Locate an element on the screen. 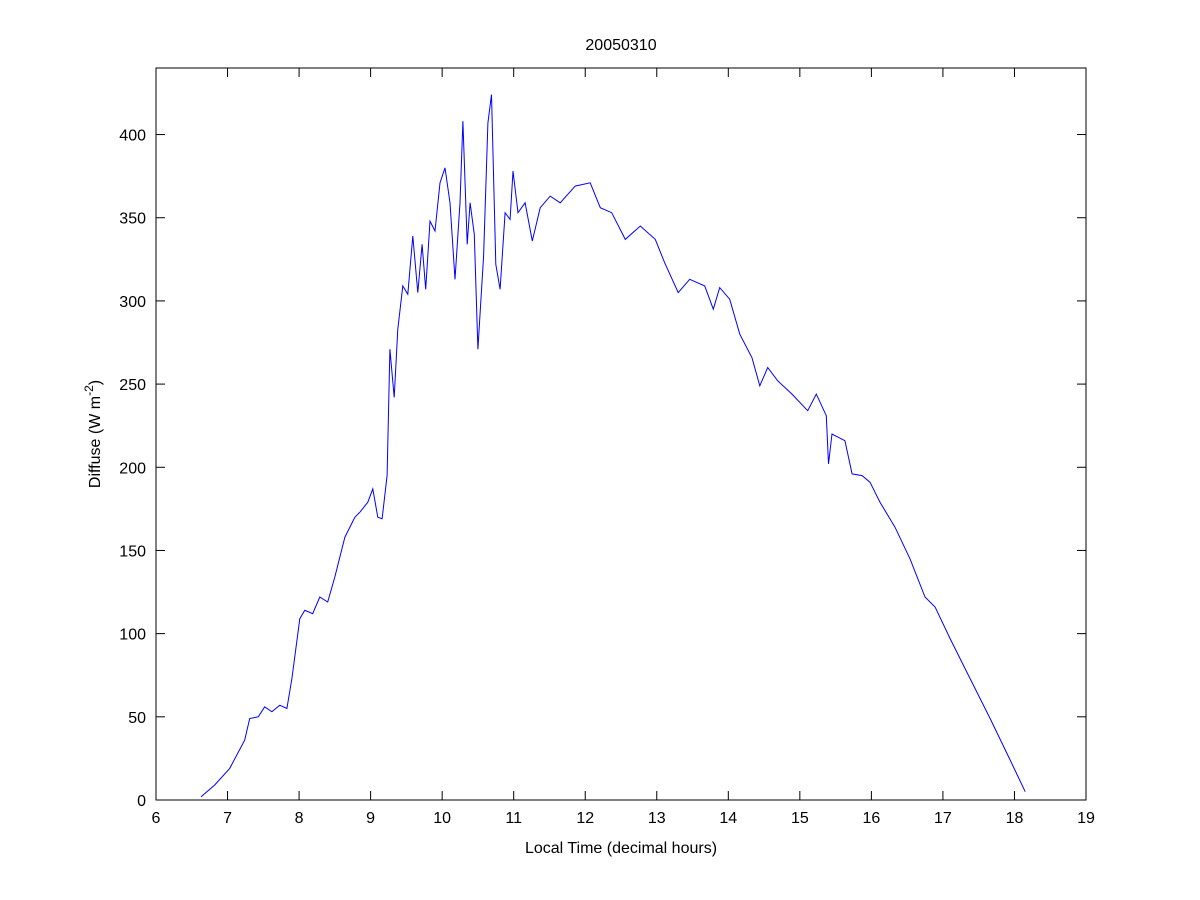 The height and width of the screenshot is (900, 1200). y-tick-label: 50 is located at coordinates (137, 718).